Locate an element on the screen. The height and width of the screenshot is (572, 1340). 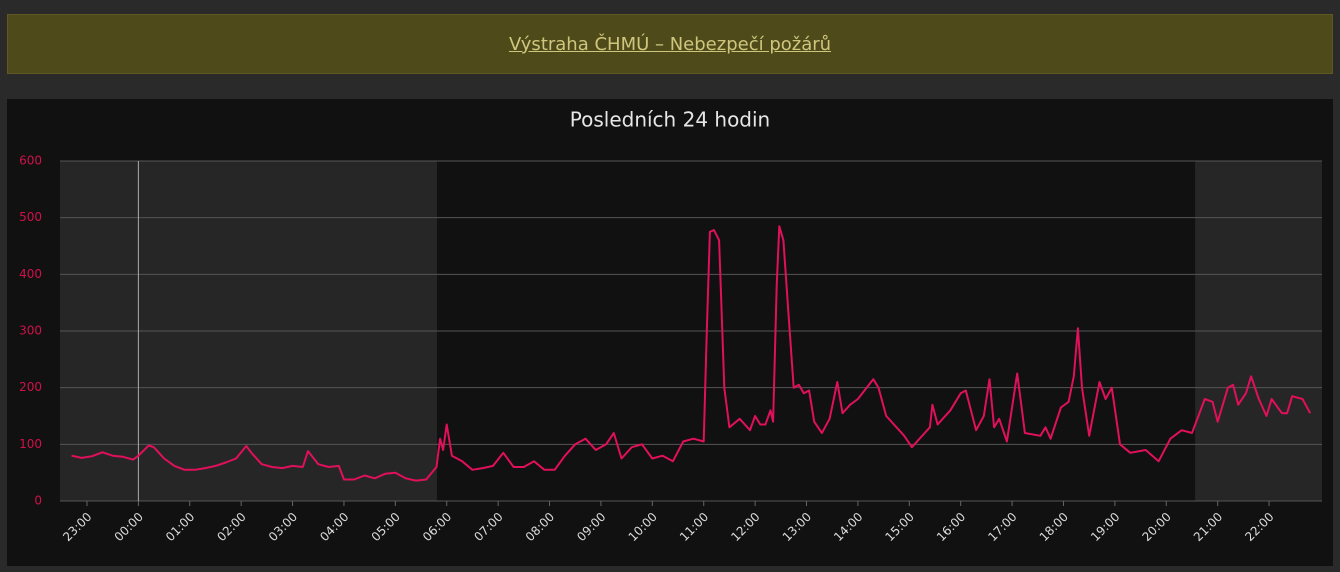
warning-banner: Výstraha ČHMÚ – Nebezpečí požárů is located at coordinates (670, 44).